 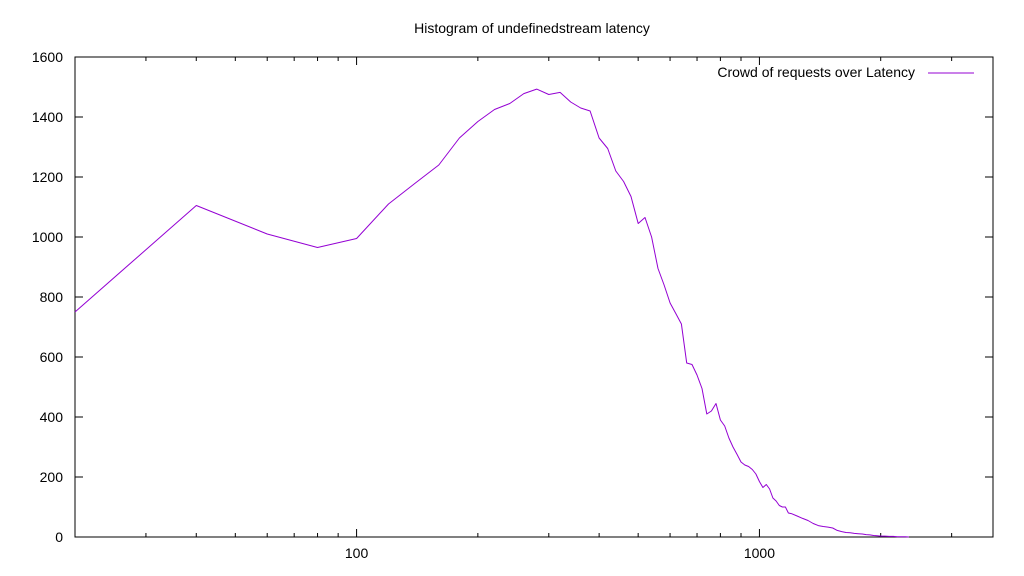 What do you see at coordinates (47, 237) in the screenshot?
I see `y-tick-label: 1000` at bounding box center [47, 237].